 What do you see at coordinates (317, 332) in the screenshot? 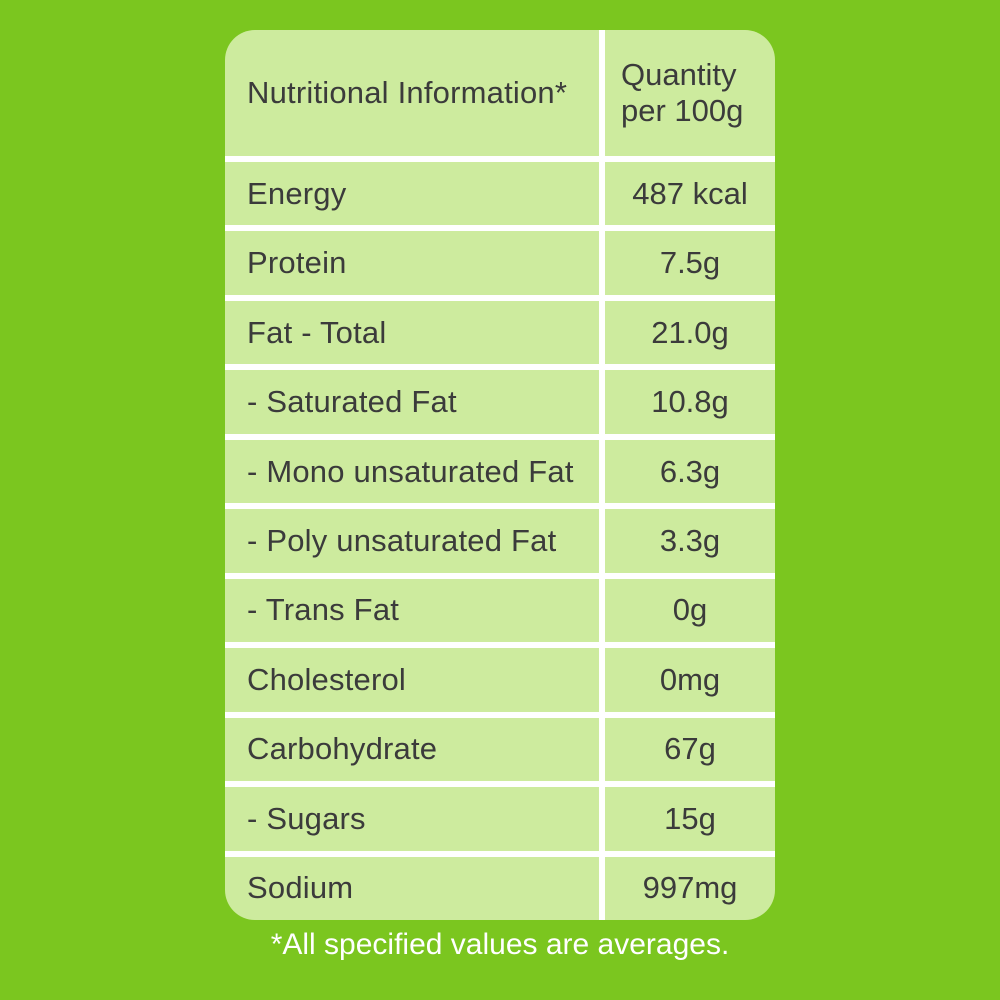
I see `row-label: Fat - Total` at bounding box center [317, 332].